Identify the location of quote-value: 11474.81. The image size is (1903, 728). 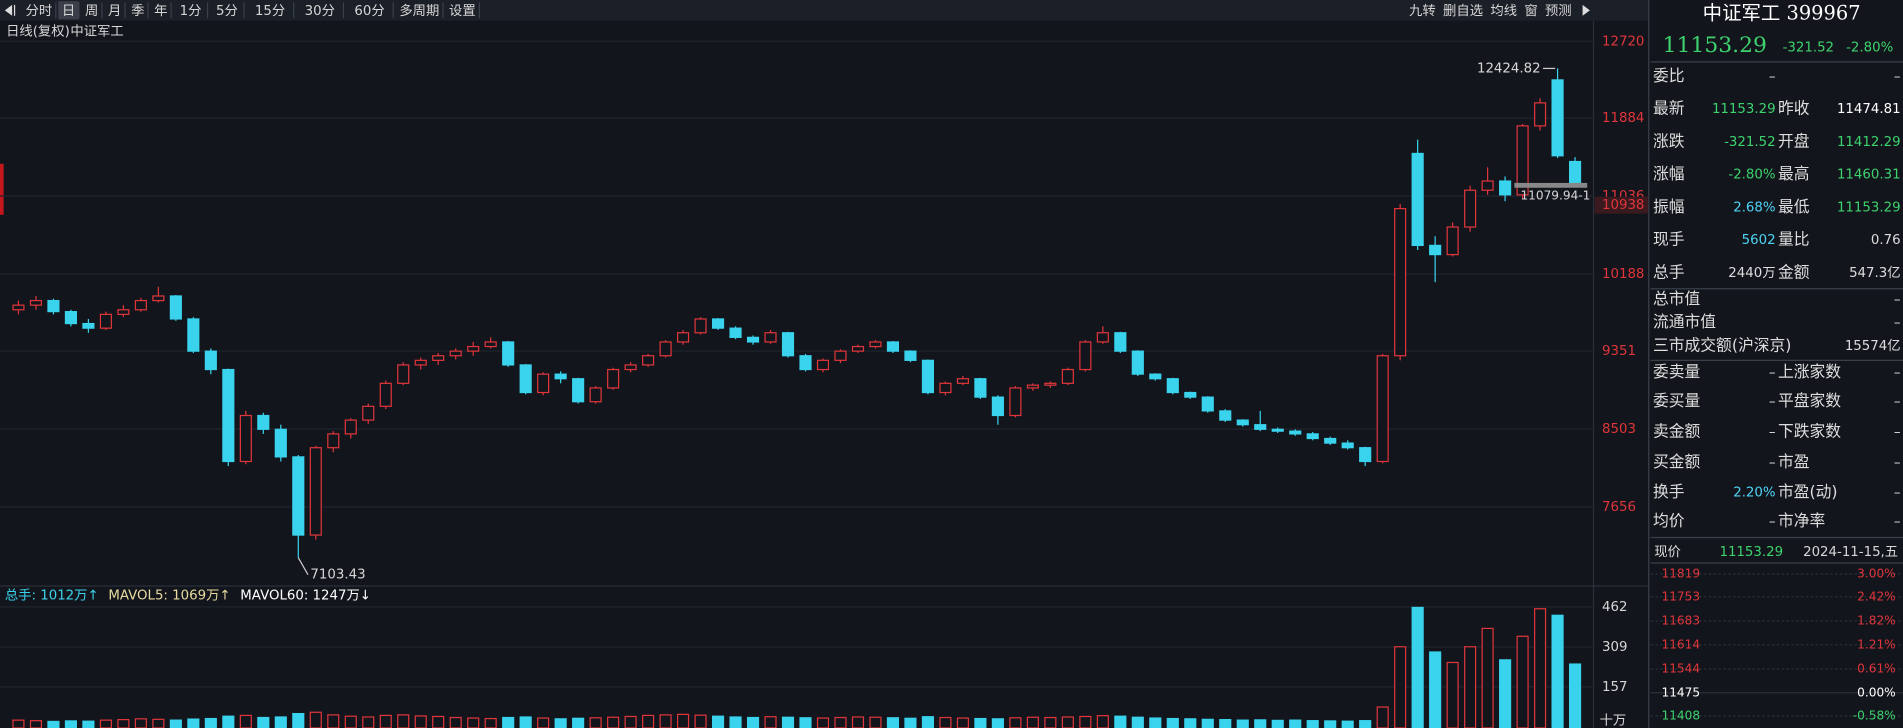
(1869, 109).